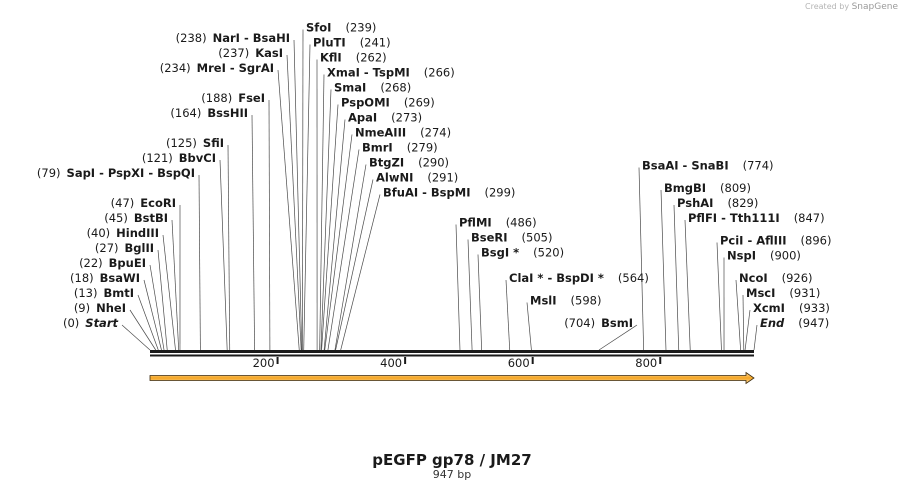  I want to click on site-pos-nmeaiii: (274), so click(435, 133).